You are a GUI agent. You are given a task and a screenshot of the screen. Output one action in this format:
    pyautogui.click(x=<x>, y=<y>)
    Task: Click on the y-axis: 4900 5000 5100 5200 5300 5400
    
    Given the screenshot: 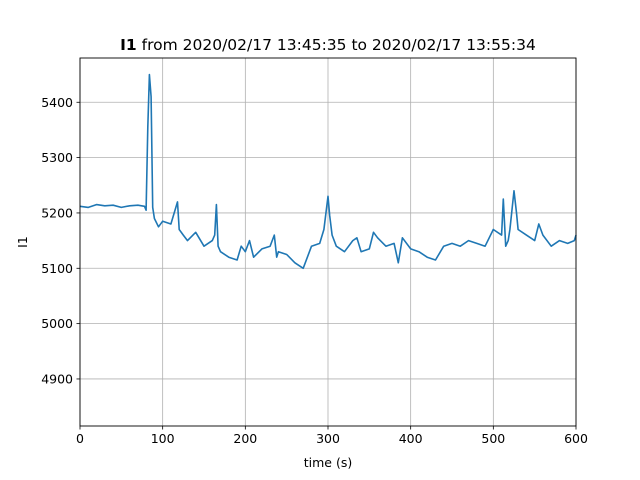 What is the action you would take?
    pyautogui.click(x=60, y=240)
    